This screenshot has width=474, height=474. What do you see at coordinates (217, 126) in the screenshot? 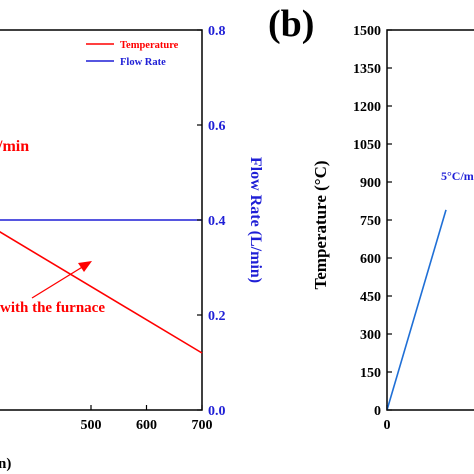
I see `right-tick-label: 0.6` at bounding box center [217, 126].